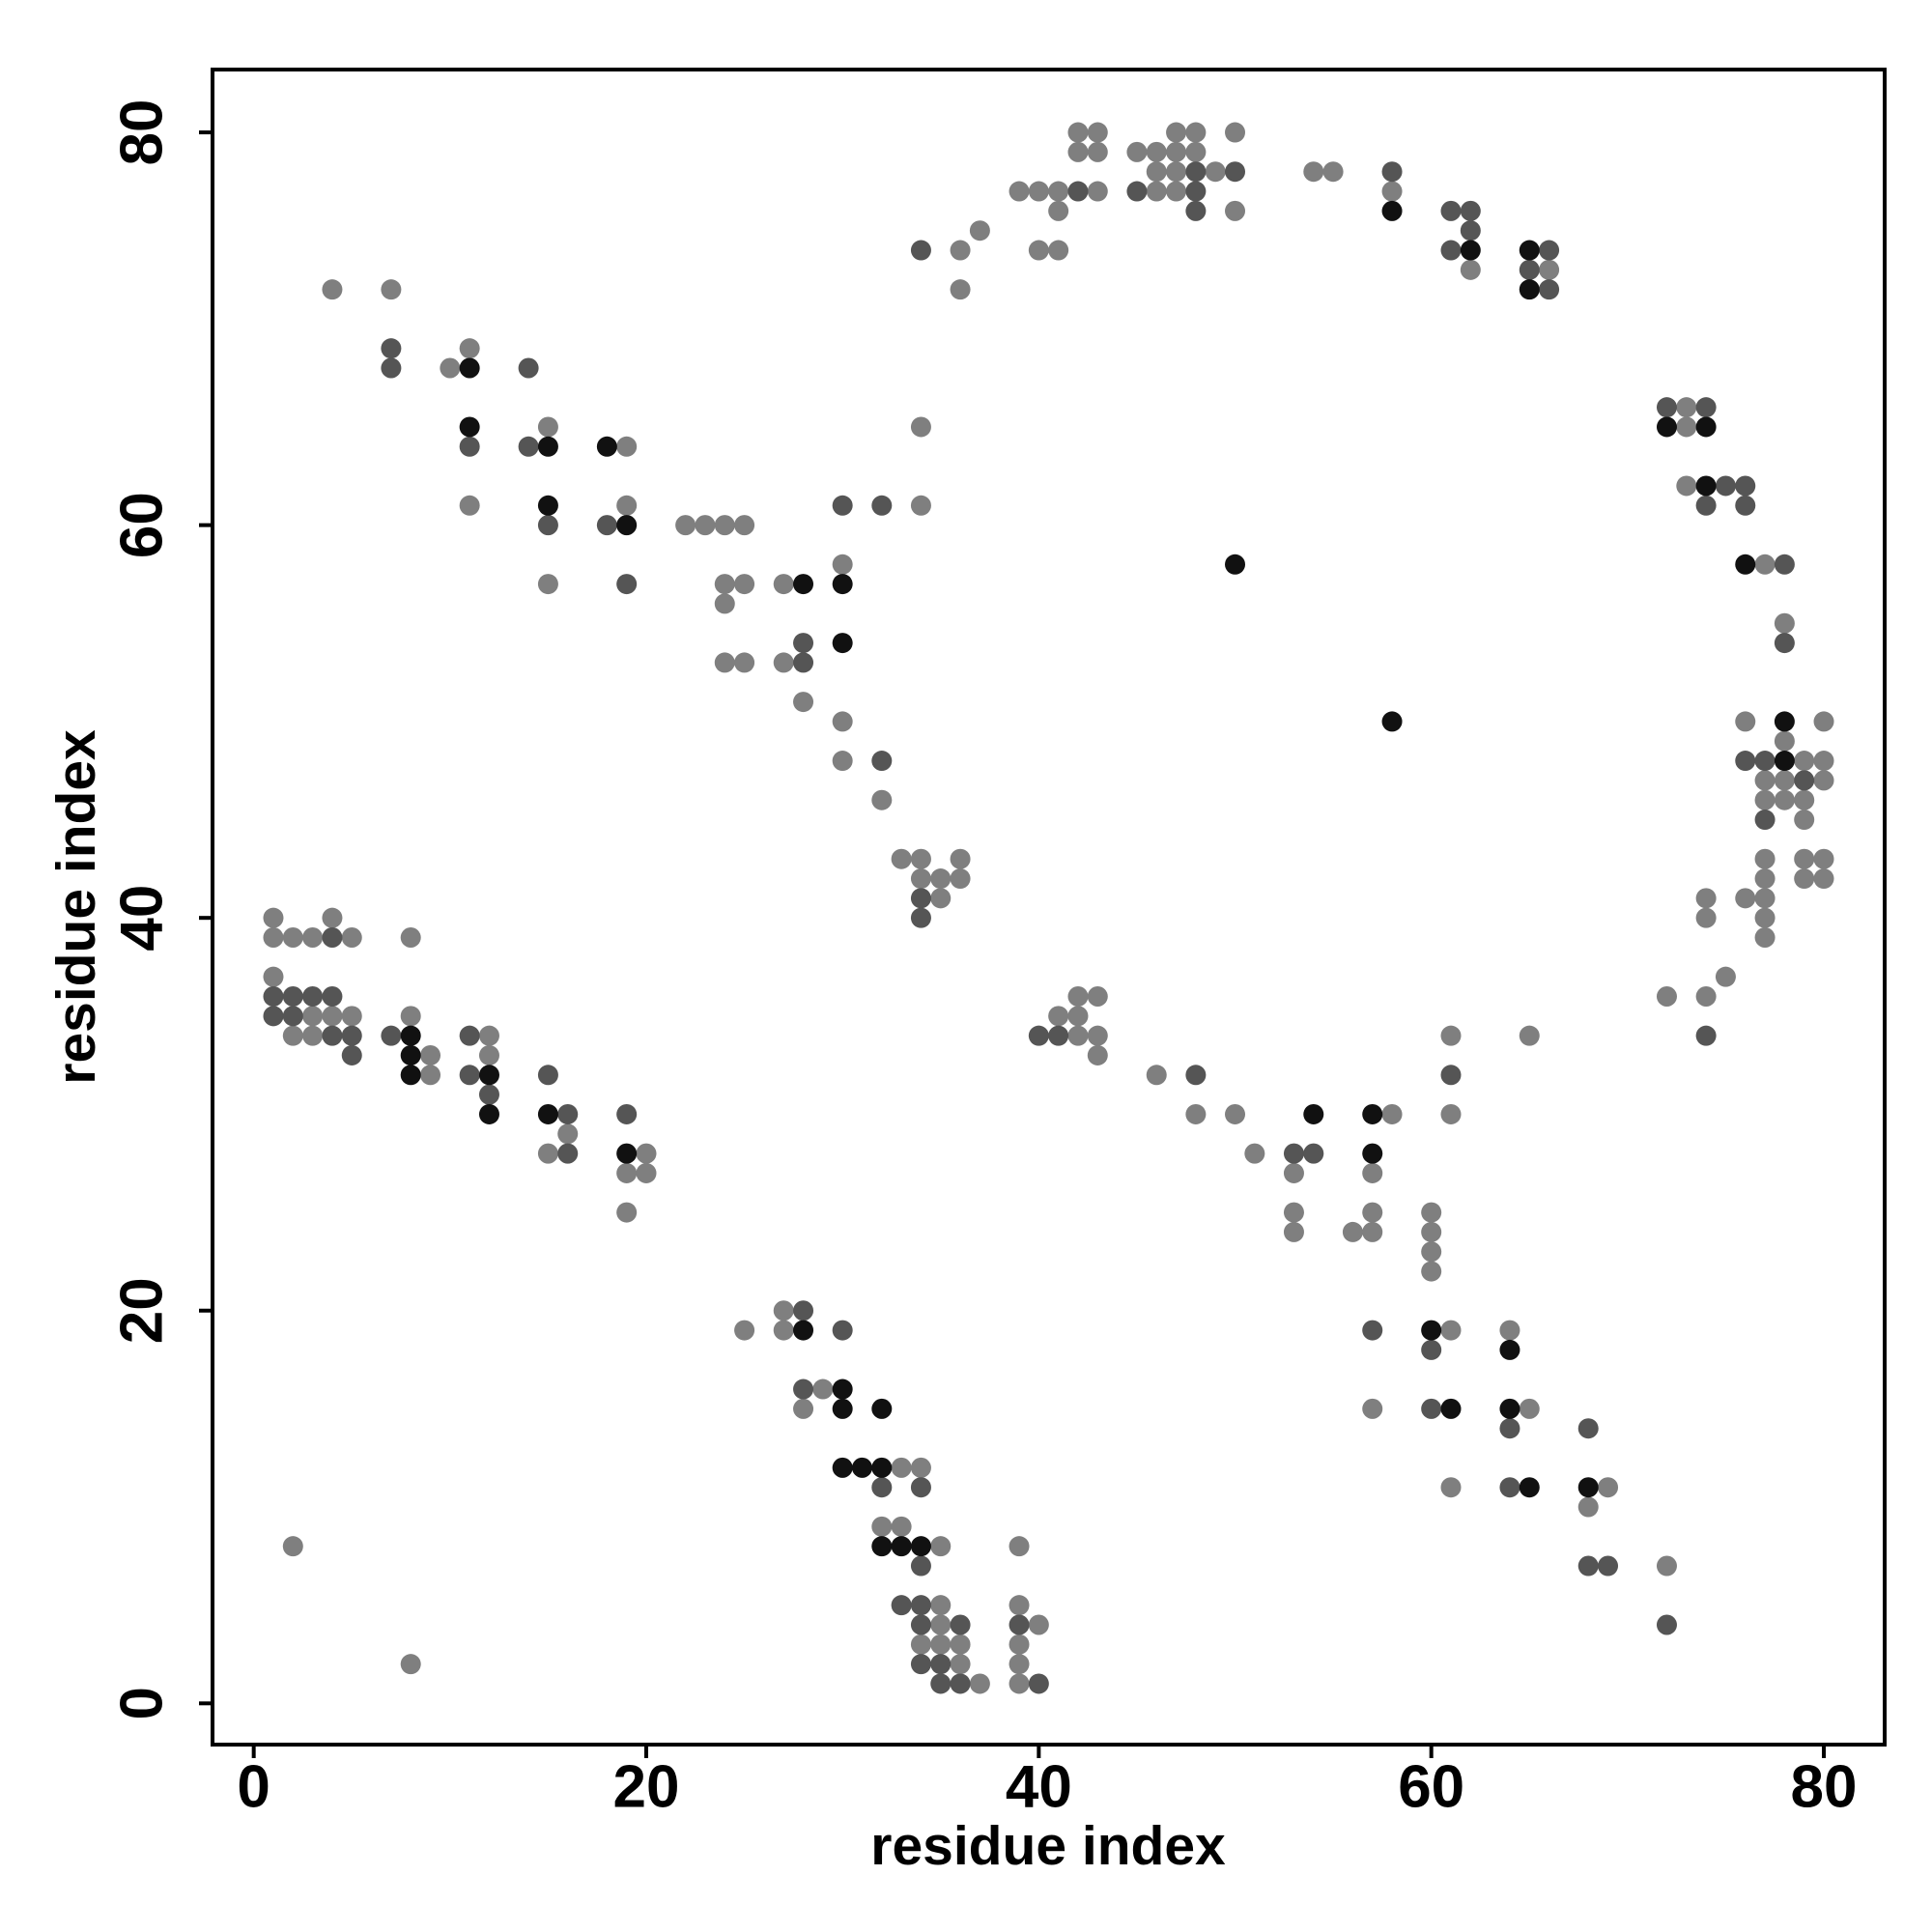 The width and height of the screenshot is (1932, 1932). What do you see at coordinates (76, 907) in the screenshot?
I see `y-axis-title: residue index` at bounding box center [76, 907].